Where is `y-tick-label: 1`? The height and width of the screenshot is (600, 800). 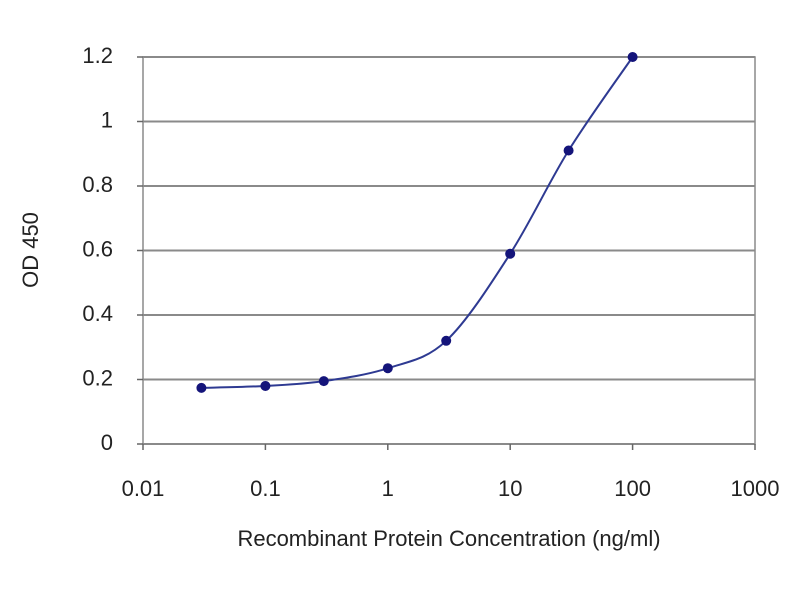 y-tick-label: 1 is located at coordinates (107, 119).